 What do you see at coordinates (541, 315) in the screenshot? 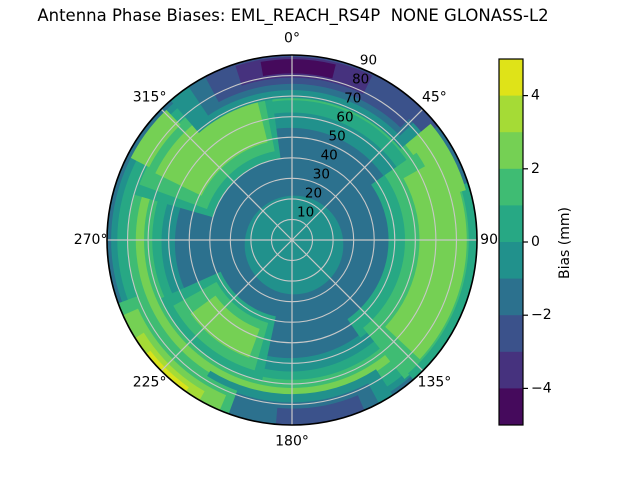
I see `colorbar-tick-label: −2` at bounding box center [541, 315].